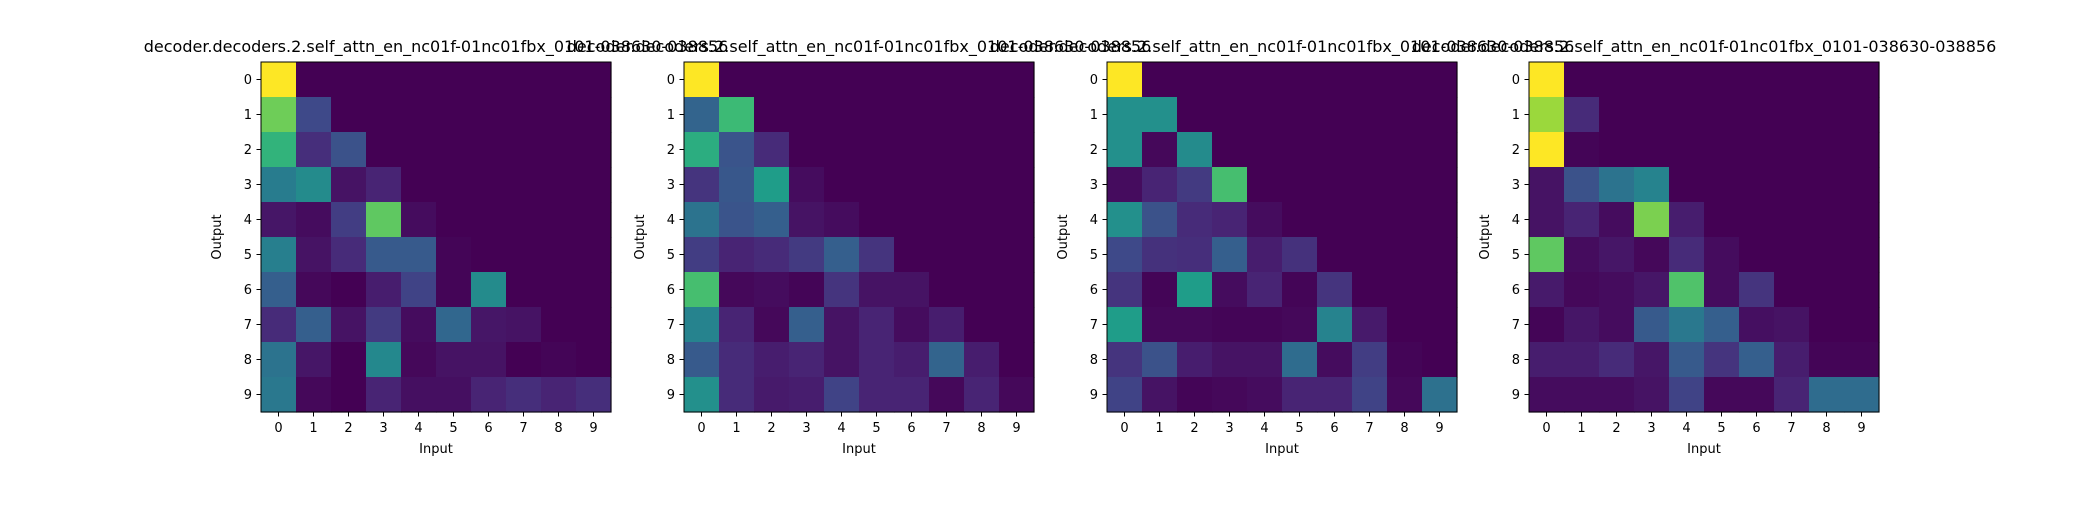 The height and width of the screenshot is (520, 2080). I want to click on heatmap-cell-r3-c7, so click(1792, 185).